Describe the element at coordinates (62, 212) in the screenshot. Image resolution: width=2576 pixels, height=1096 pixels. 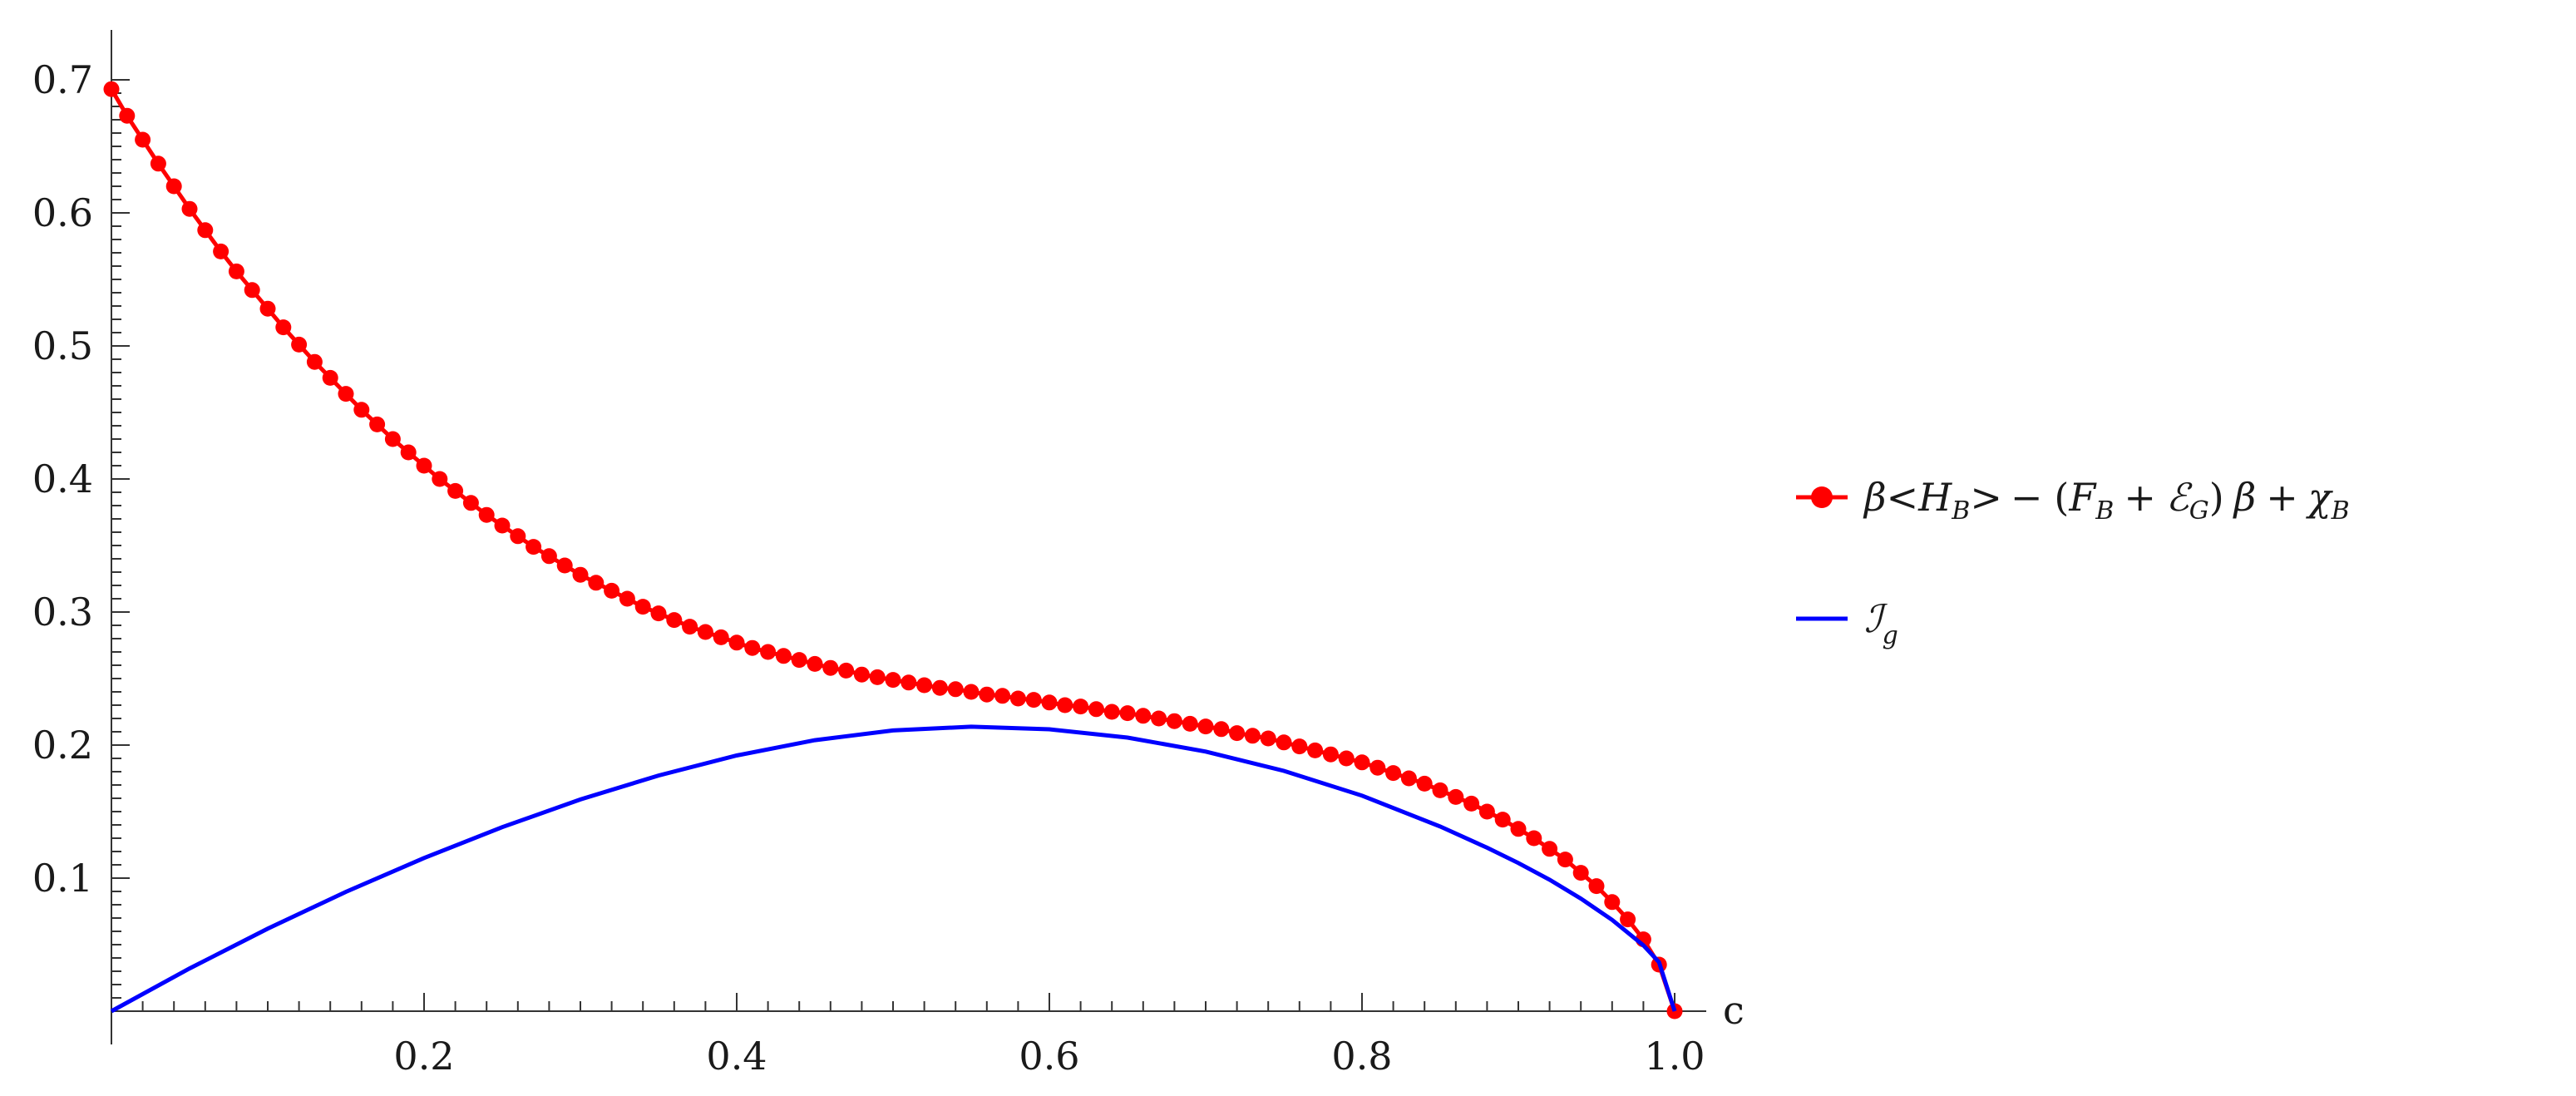
I see `y-tick-label: 0.6` at that location.